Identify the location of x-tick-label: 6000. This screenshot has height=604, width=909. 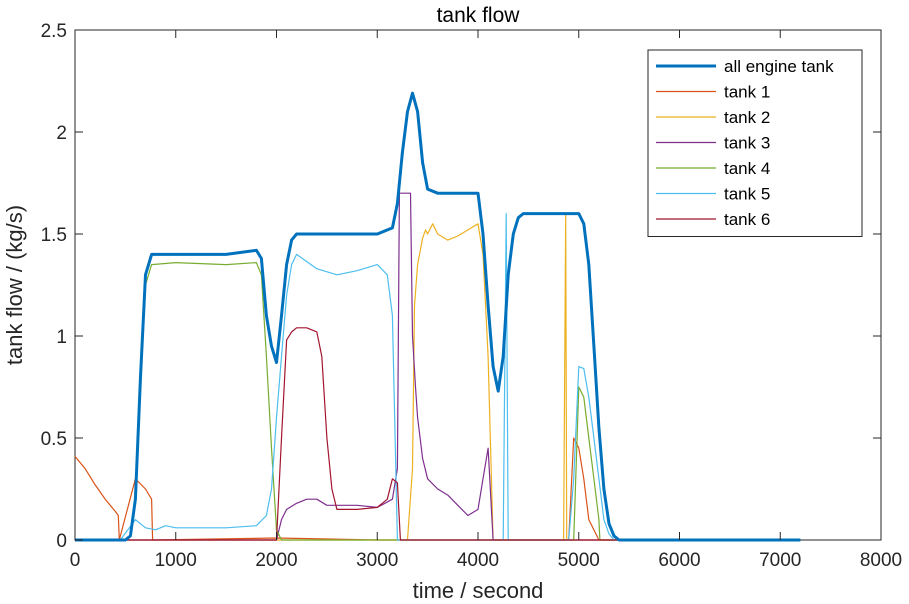
(679, 560).